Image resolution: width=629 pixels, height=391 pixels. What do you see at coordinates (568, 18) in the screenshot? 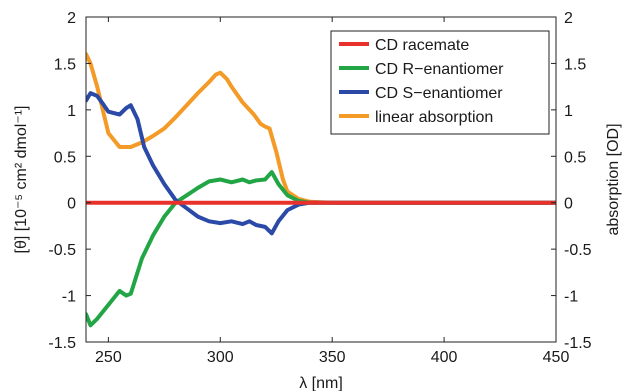
I see `y-right-tick-label: 2` at bounding box center [568, 18].